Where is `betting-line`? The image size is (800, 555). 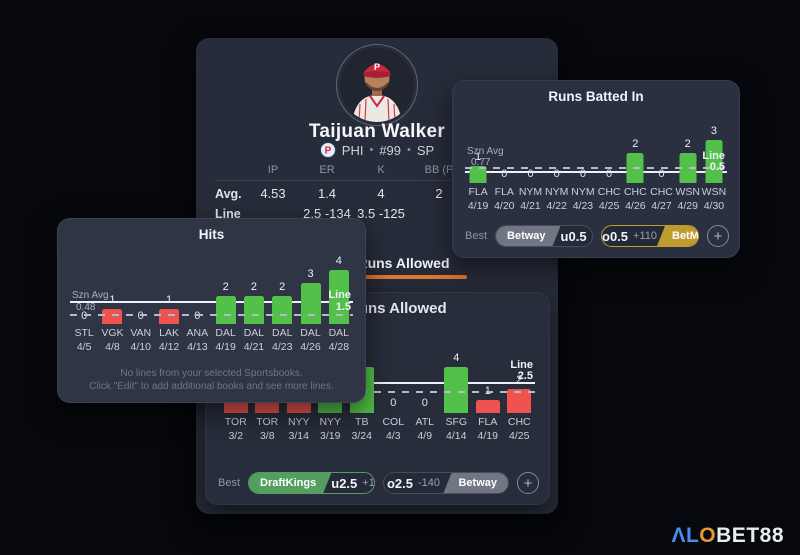 betting-line is located at coordinates (211, 301).